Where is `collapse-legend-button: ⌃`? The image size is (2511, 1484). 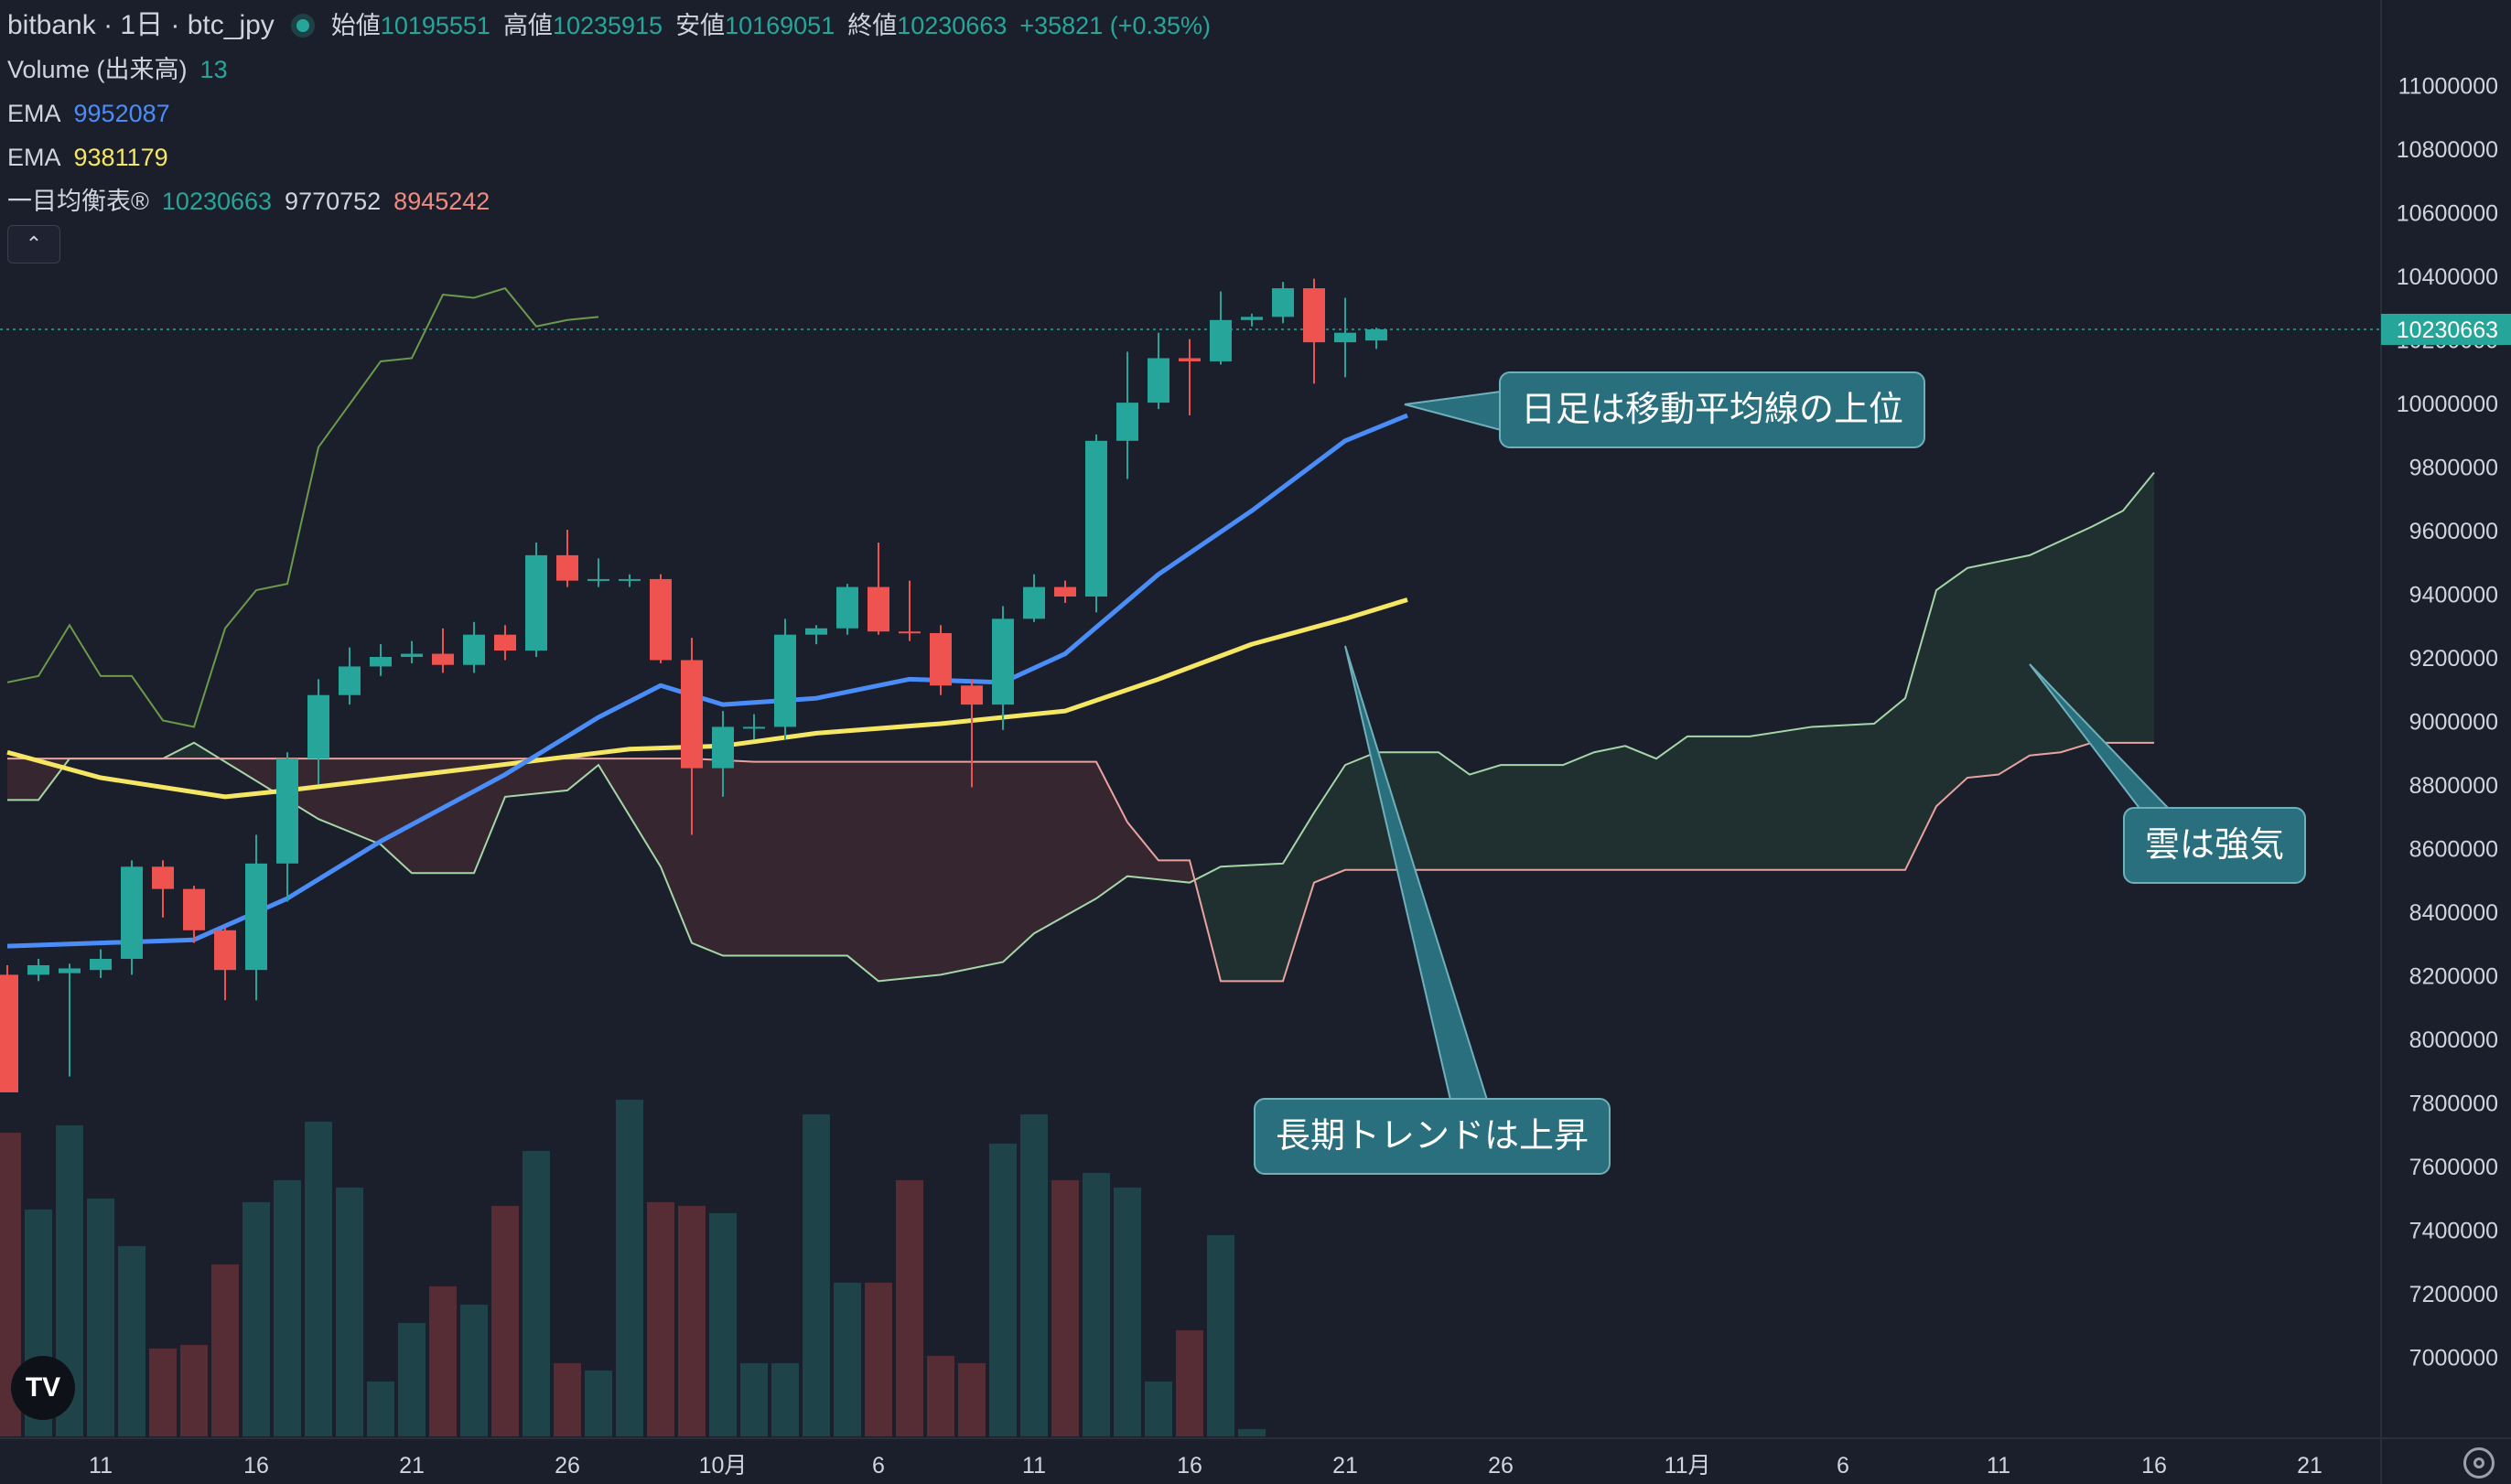 collapse-legend-button: ⌃ is located at coordinates (33, 244).